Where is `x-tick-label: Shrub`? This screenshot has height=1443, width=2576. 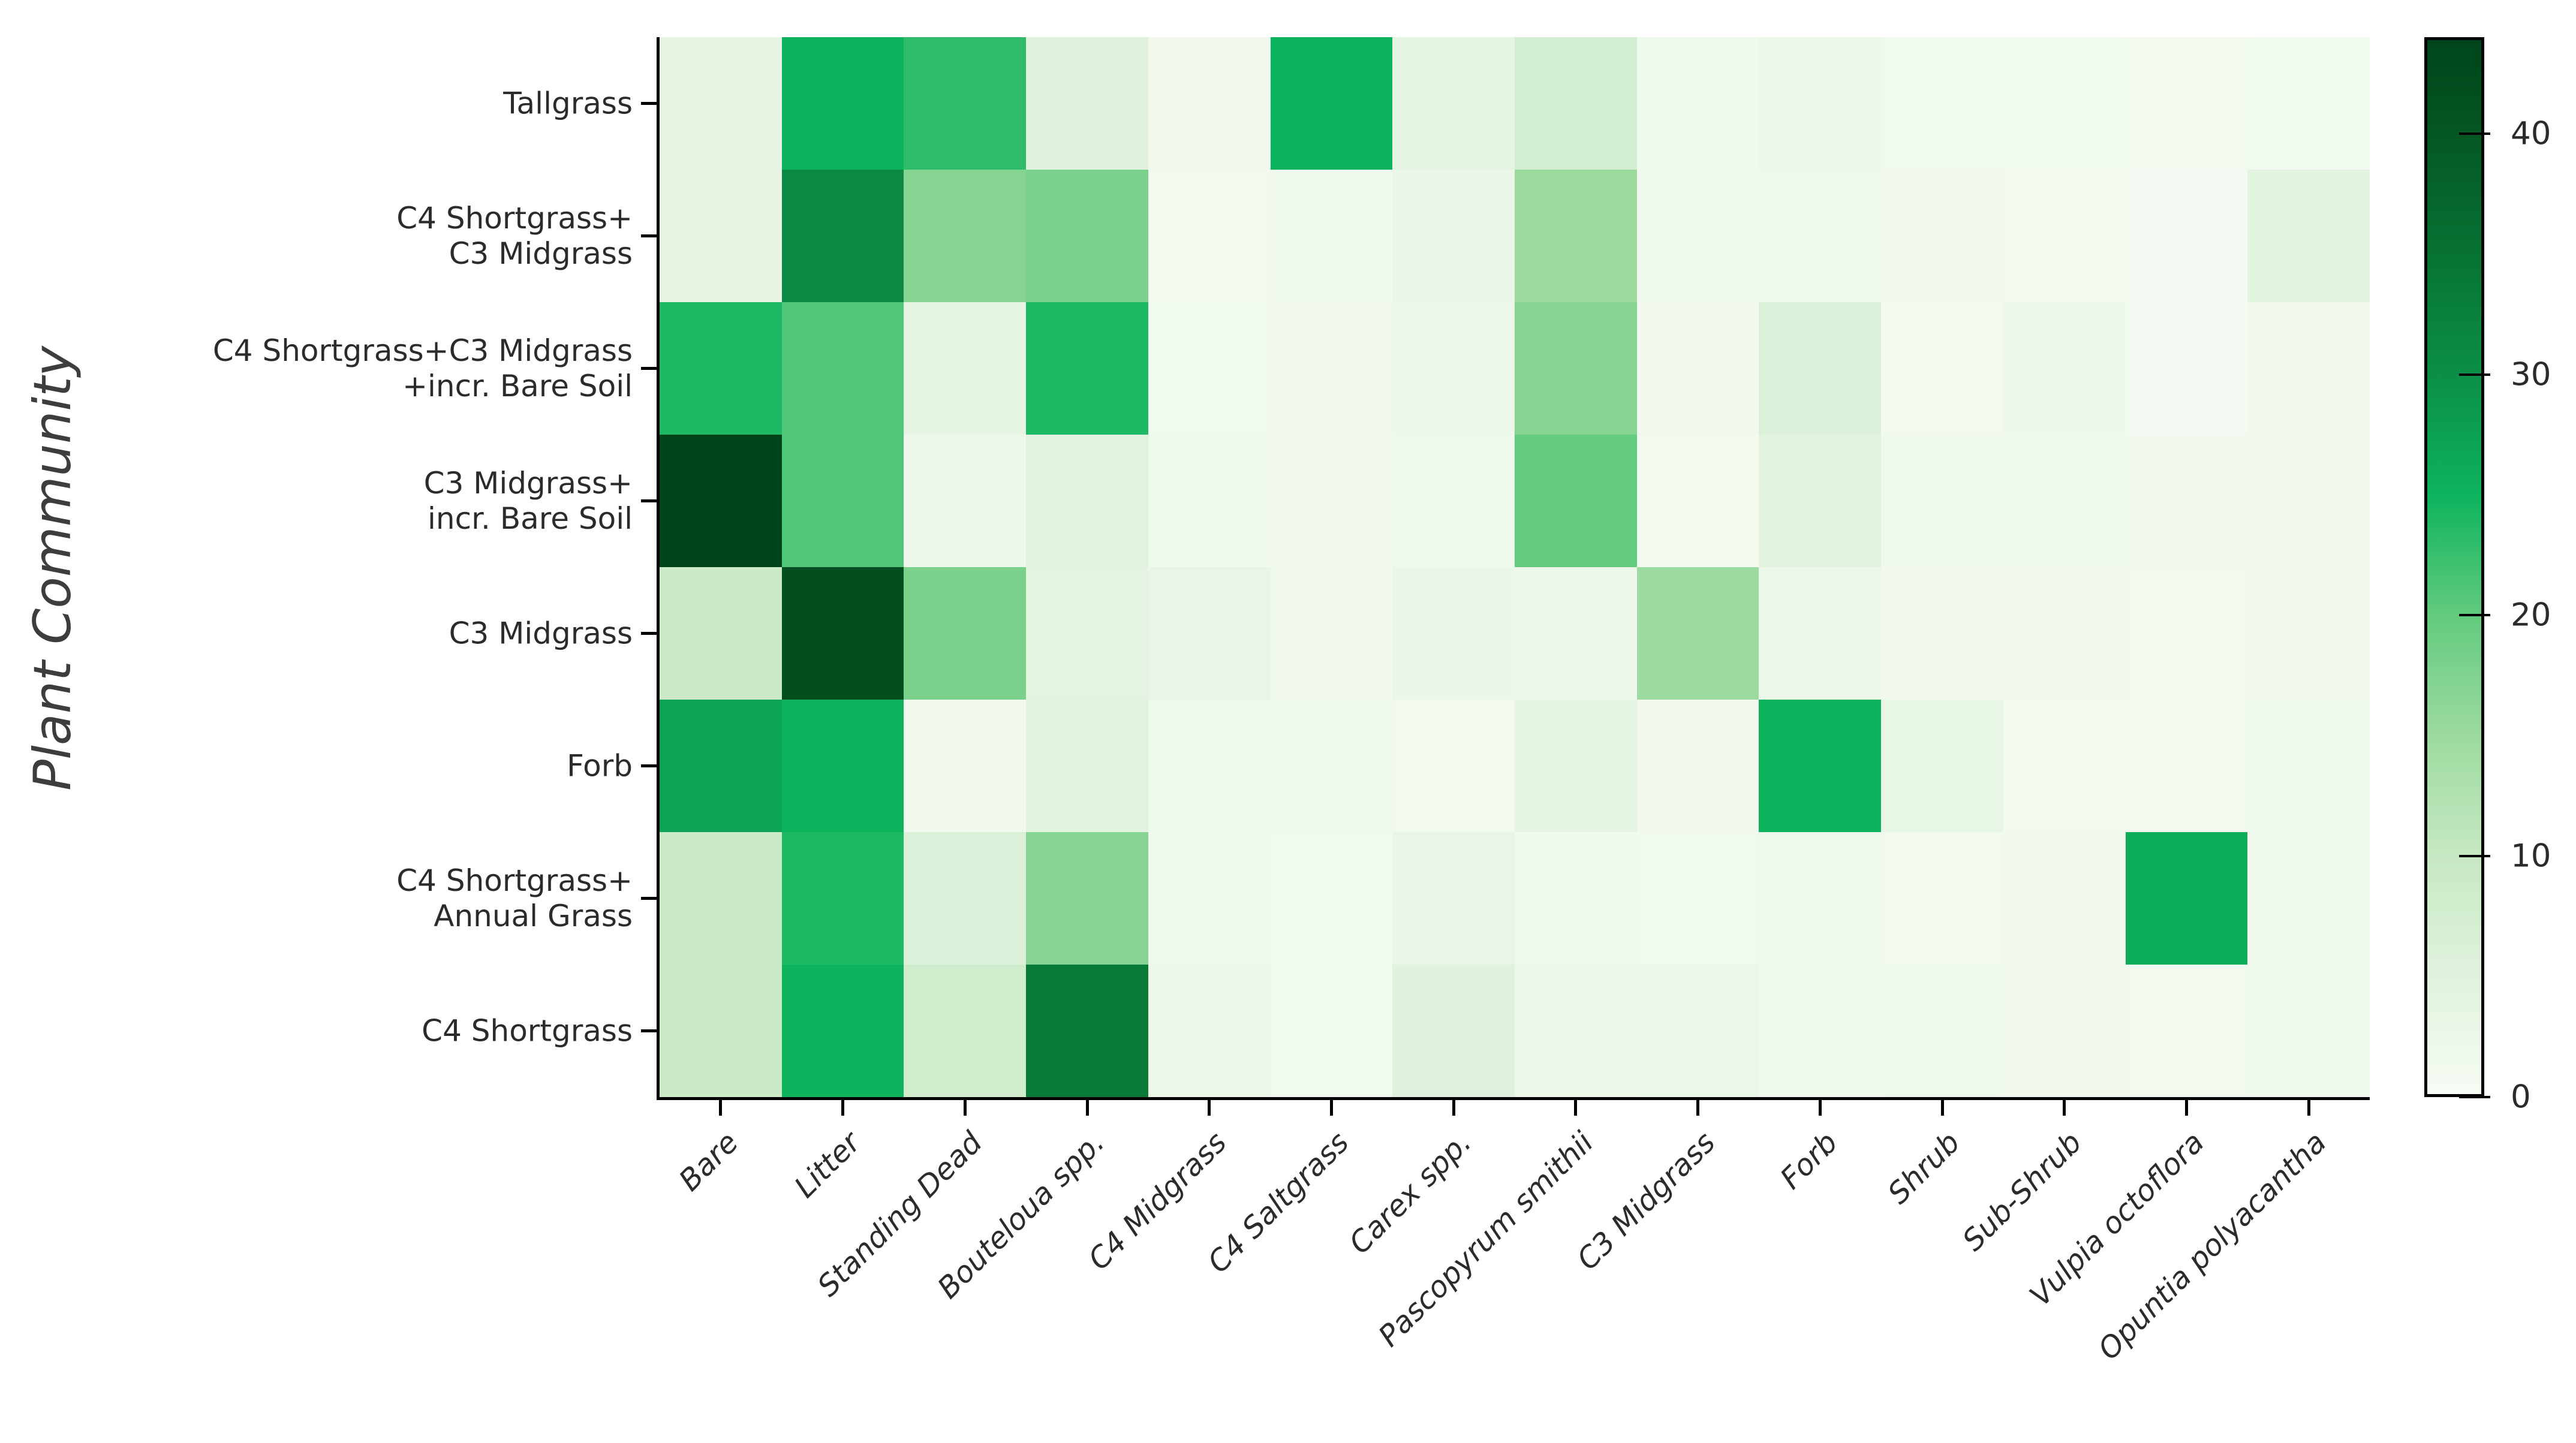 x-tick-label: Shrub is located at coordinates (1923, 1168).